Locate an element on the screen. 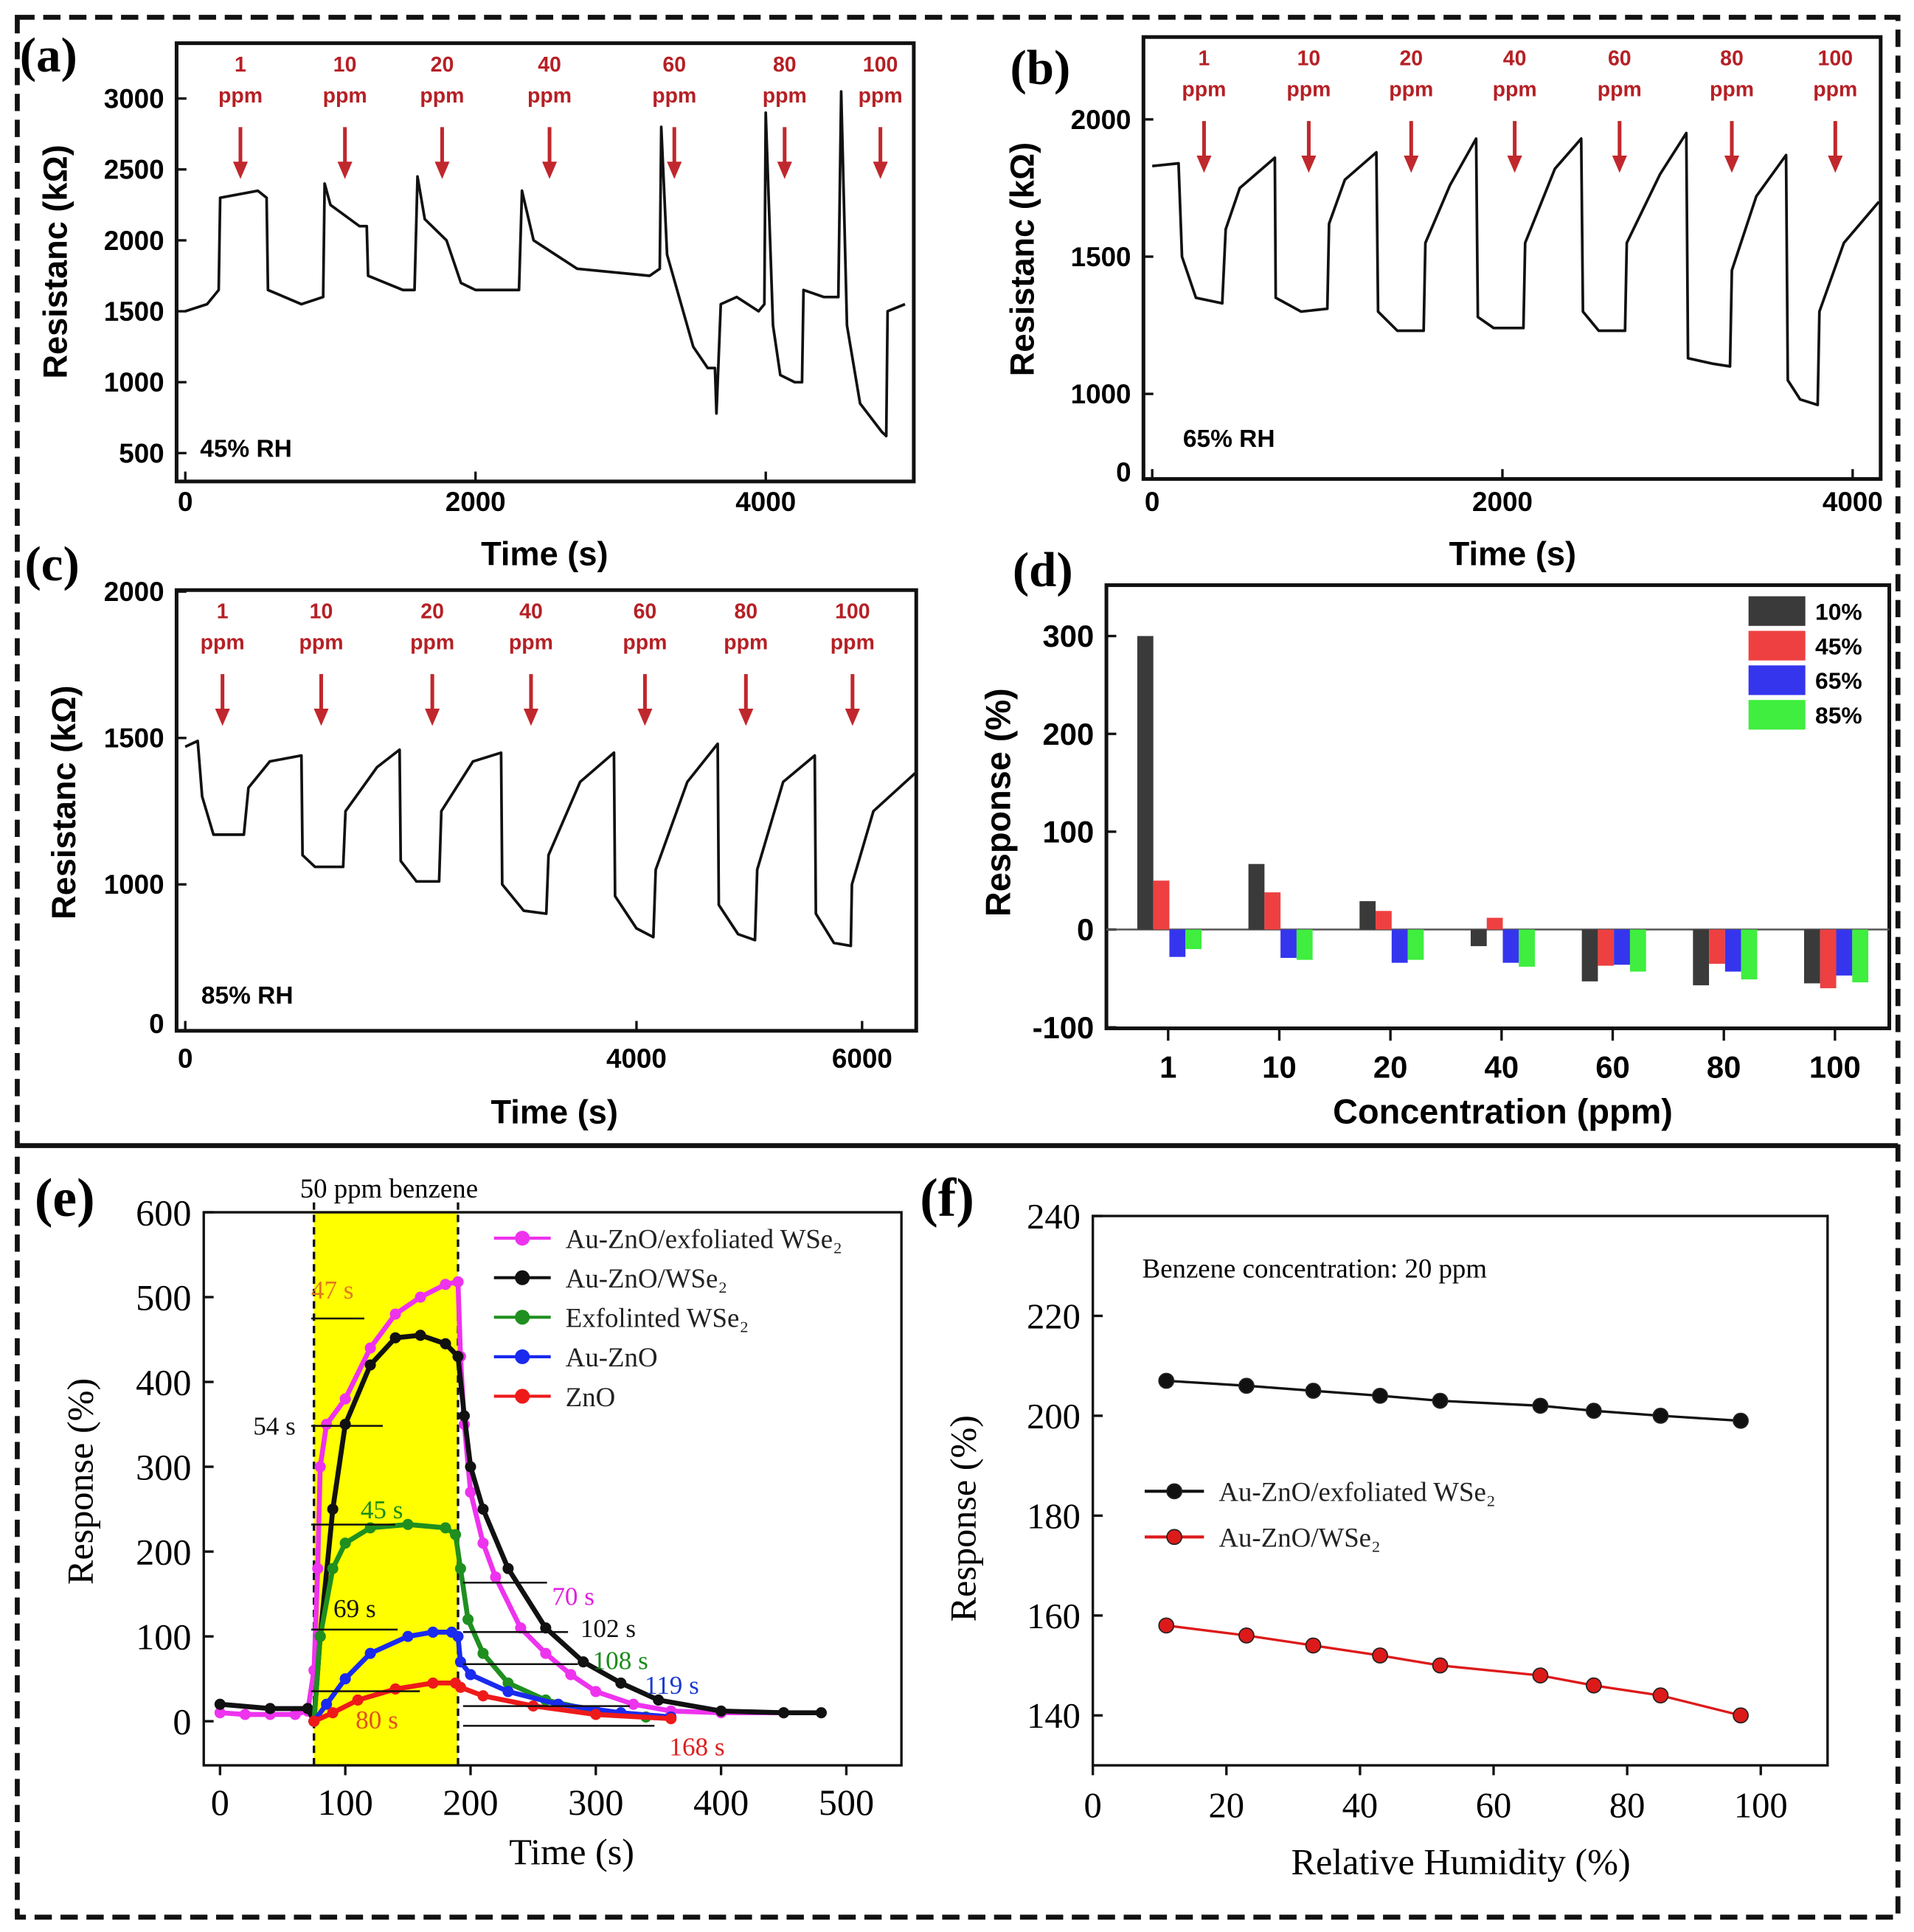 The image size is (1914, 1932). legend-label: Au-ZnO/WSe₂ is located at coordinates (646, 1278).